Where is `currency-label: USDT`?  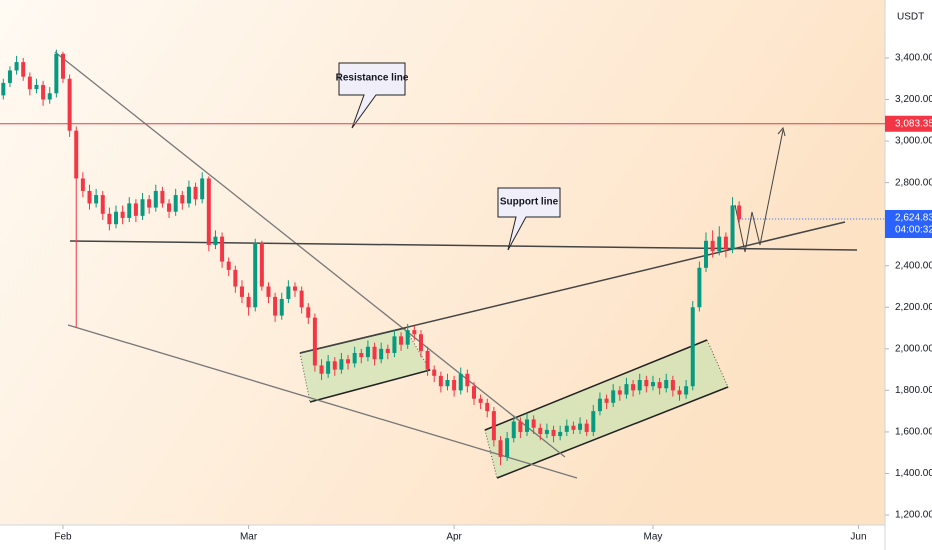
currency-label: USDT is located at coordinates (910, 17).